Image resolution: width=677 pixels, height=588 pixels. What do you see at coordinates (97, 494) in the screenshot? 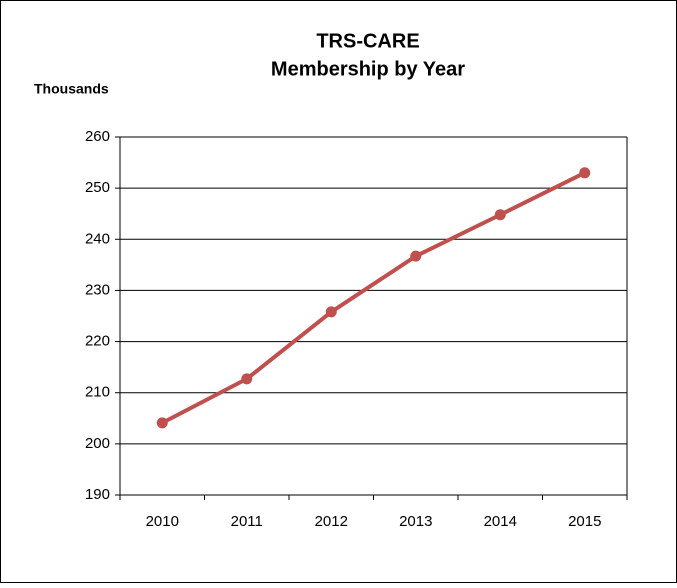
I see `y-tick-label: 190` at bounding box center [97, 494].